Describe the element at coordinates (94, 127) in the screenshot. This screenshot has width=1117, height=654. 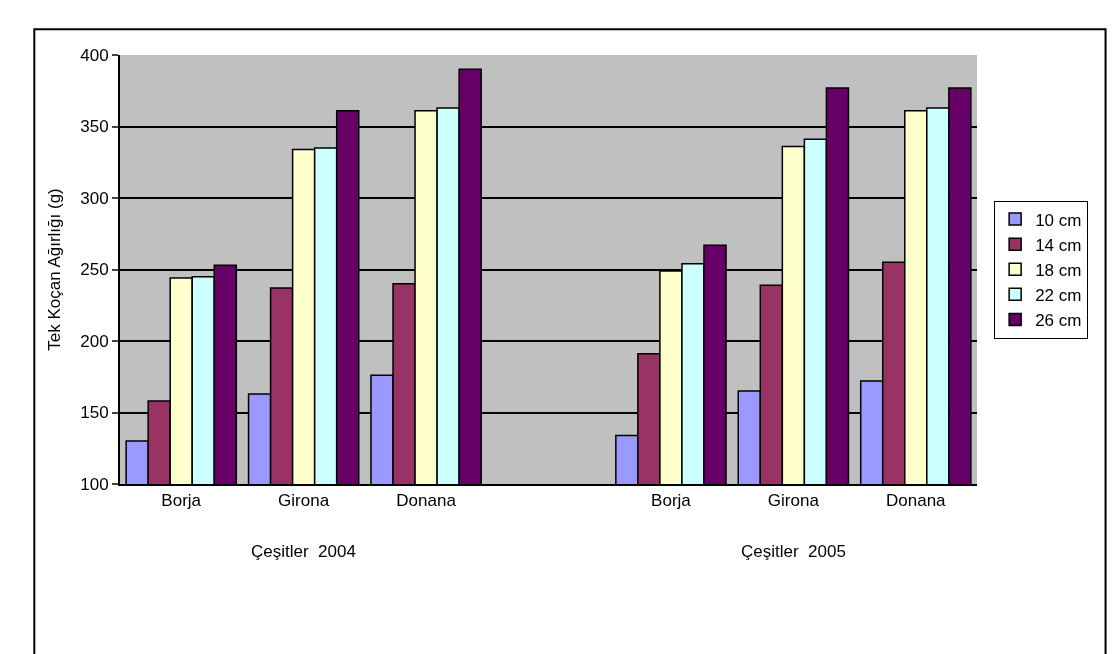
I see `y-tick-label: 350` at that location.